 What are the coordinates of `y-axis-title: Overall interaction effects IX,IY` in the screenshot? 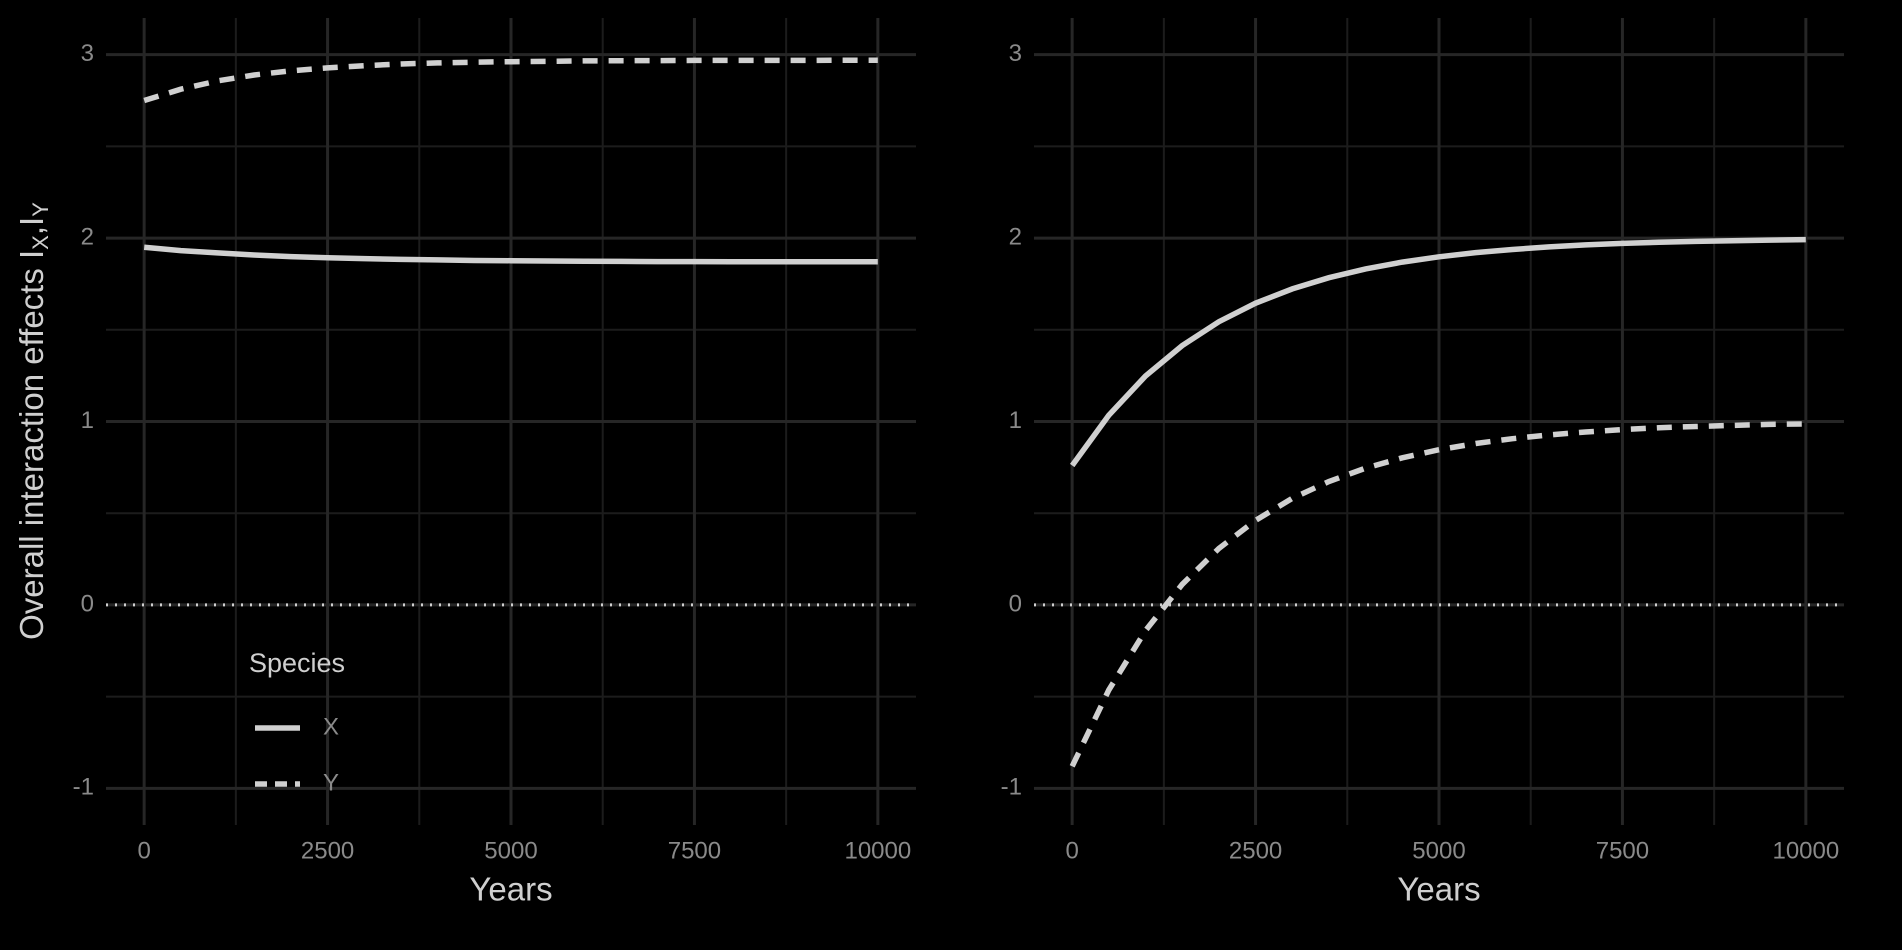 It's located at (33, 421).